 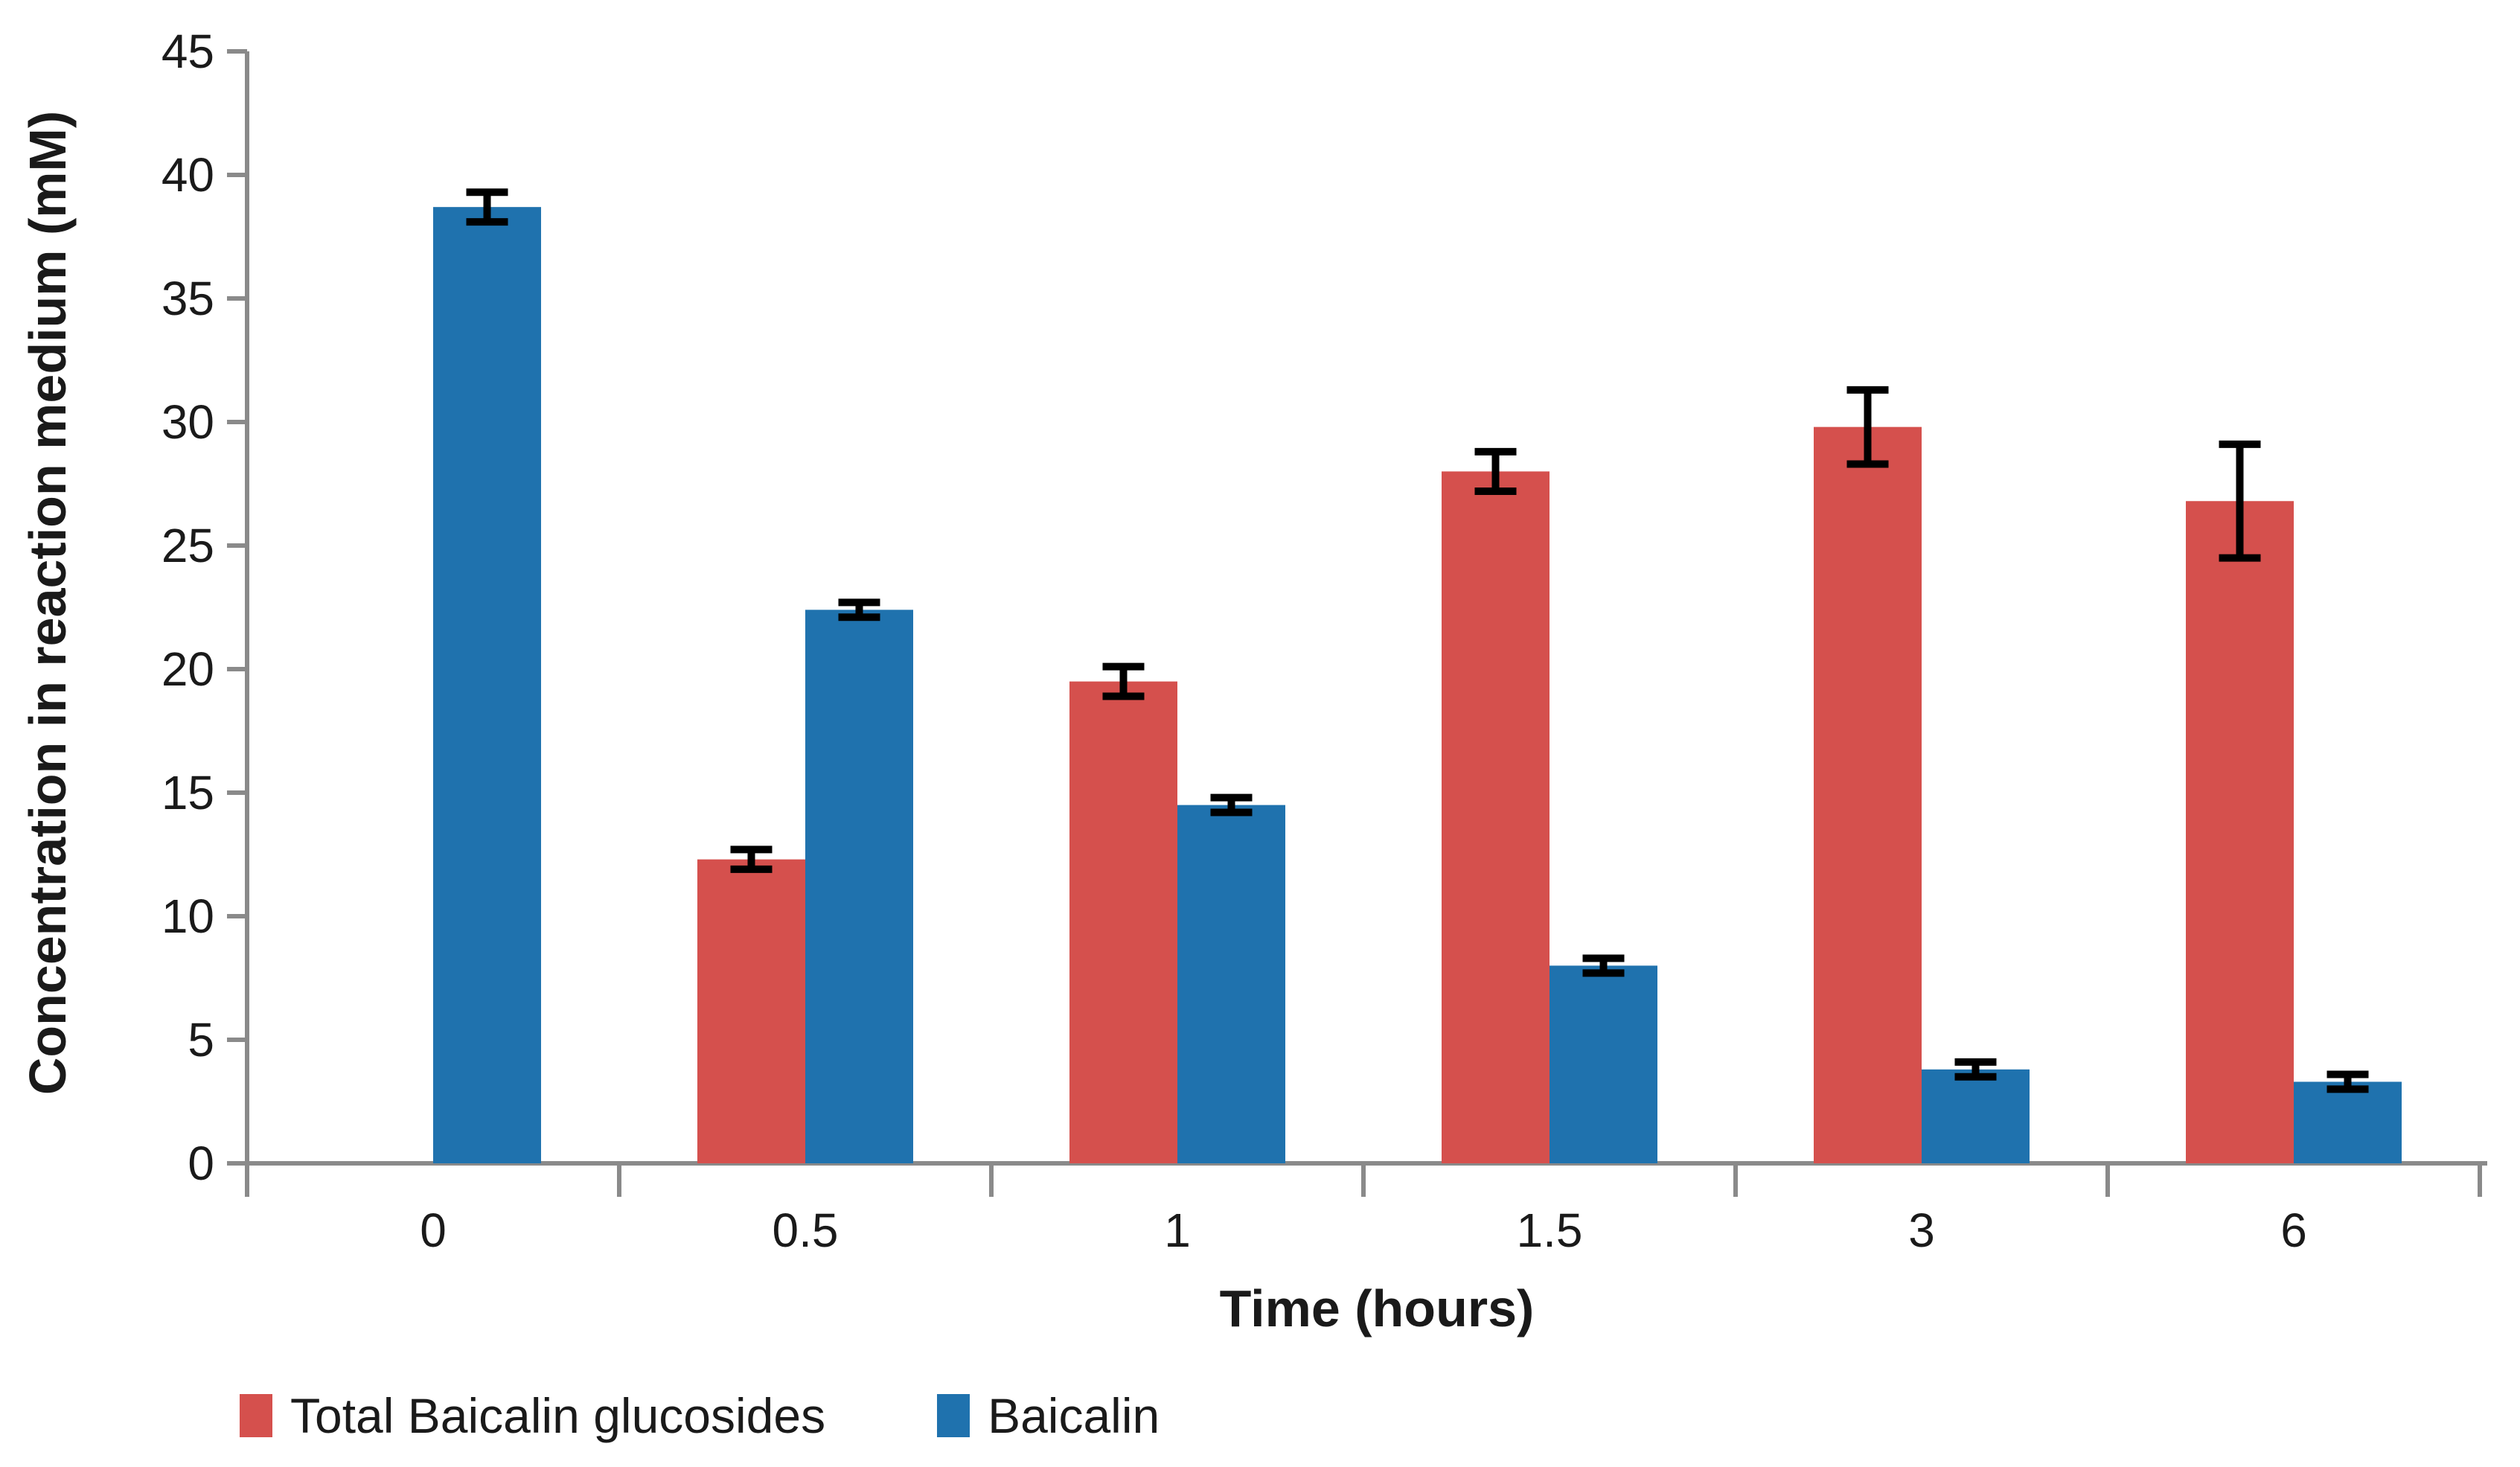 I want to click on error-bar-baicalin-0.5h, so click(x=859, y=609).